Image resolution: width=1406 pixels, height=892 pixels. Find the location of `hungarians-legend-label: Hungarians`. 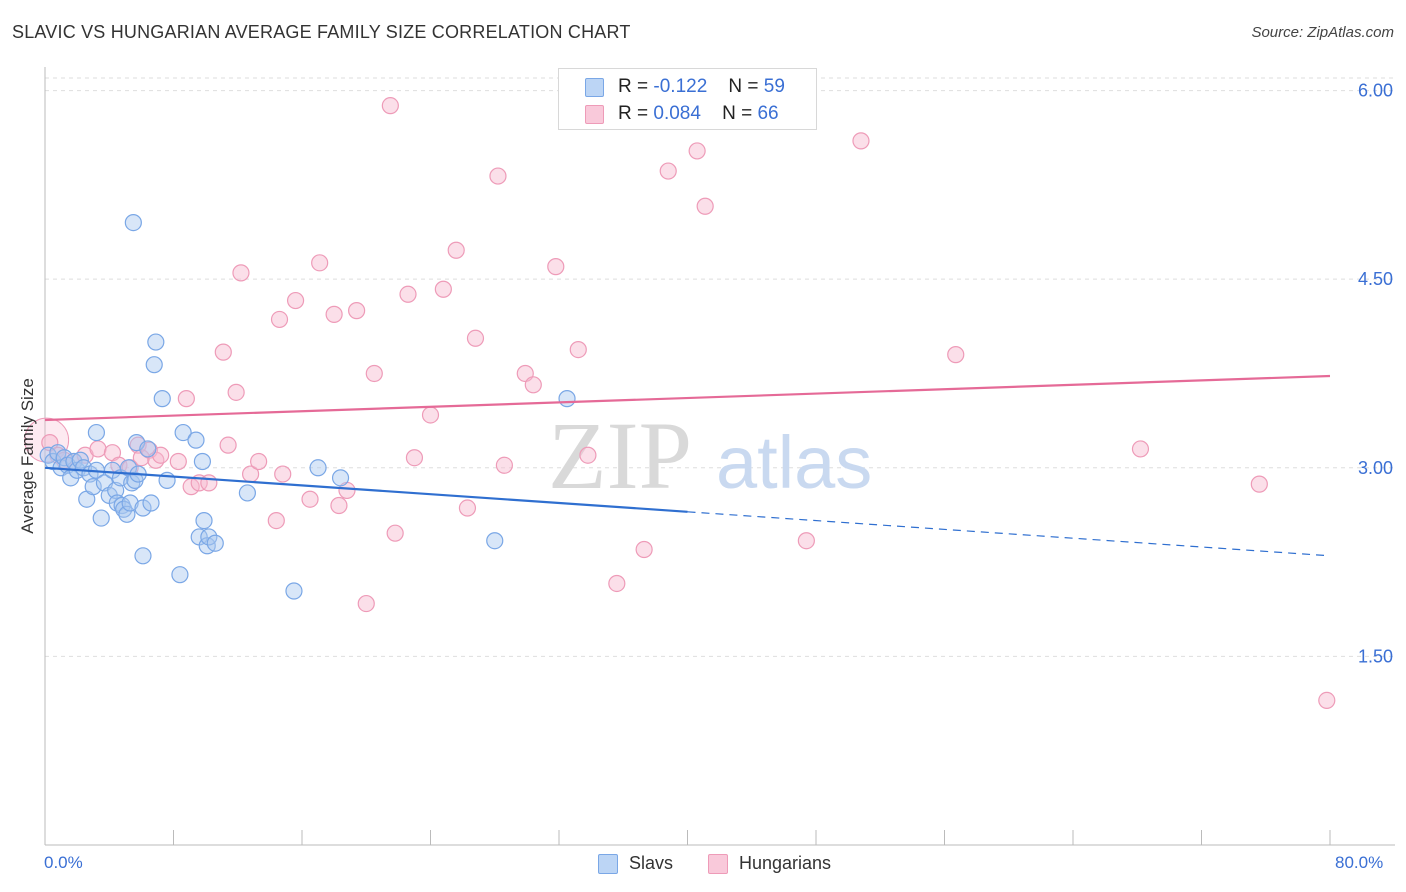

hungarians-legend-label: Hungarians is located at coordinates (785, 863).